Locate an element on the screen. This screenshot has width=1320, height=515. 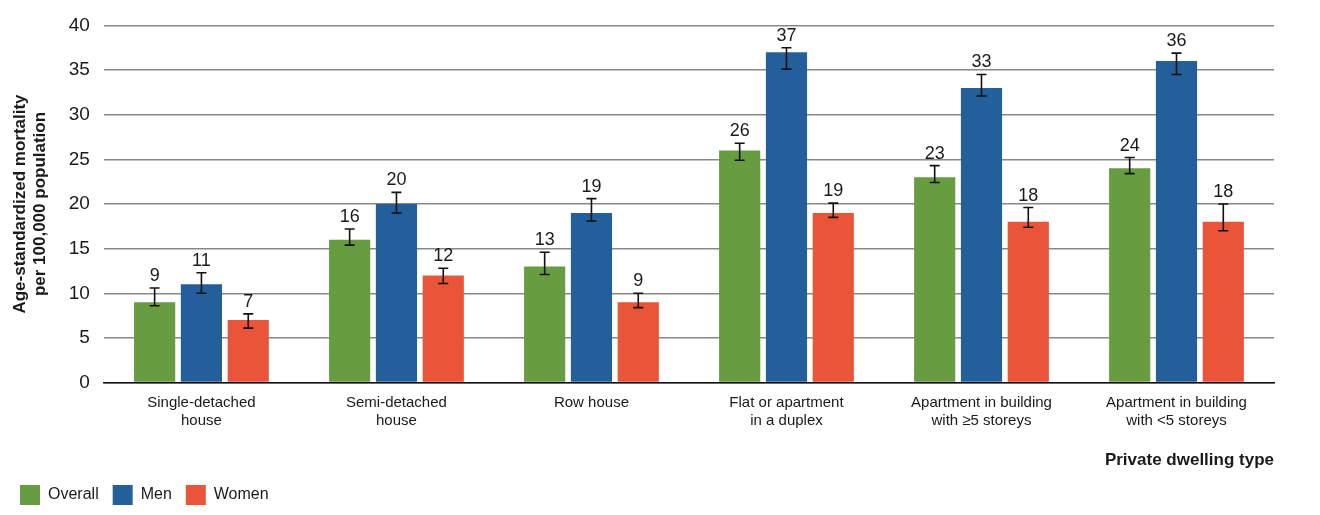
y-tick-label: 10 is located at coordinates (79, 292).